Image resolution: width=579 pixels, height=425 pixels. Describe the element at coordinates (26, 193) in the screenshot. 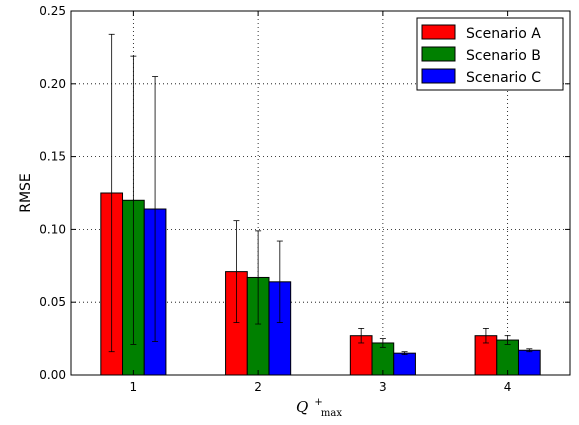

I see `y-axis-label: RMSE` at that location.